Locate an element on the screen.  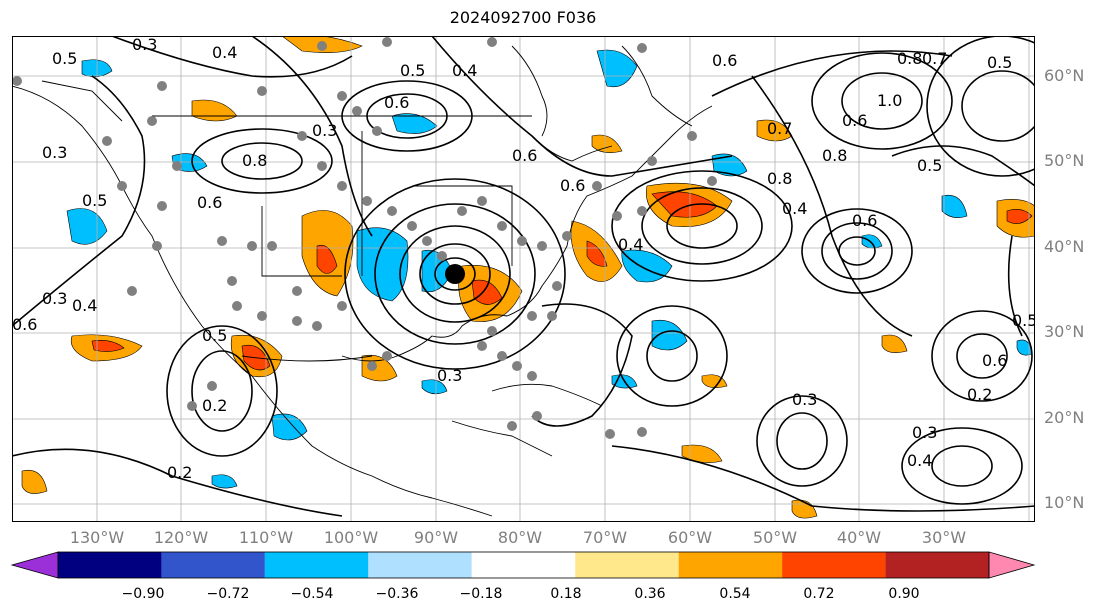
lon-label: 100°W is located at coordinates (351, 537).